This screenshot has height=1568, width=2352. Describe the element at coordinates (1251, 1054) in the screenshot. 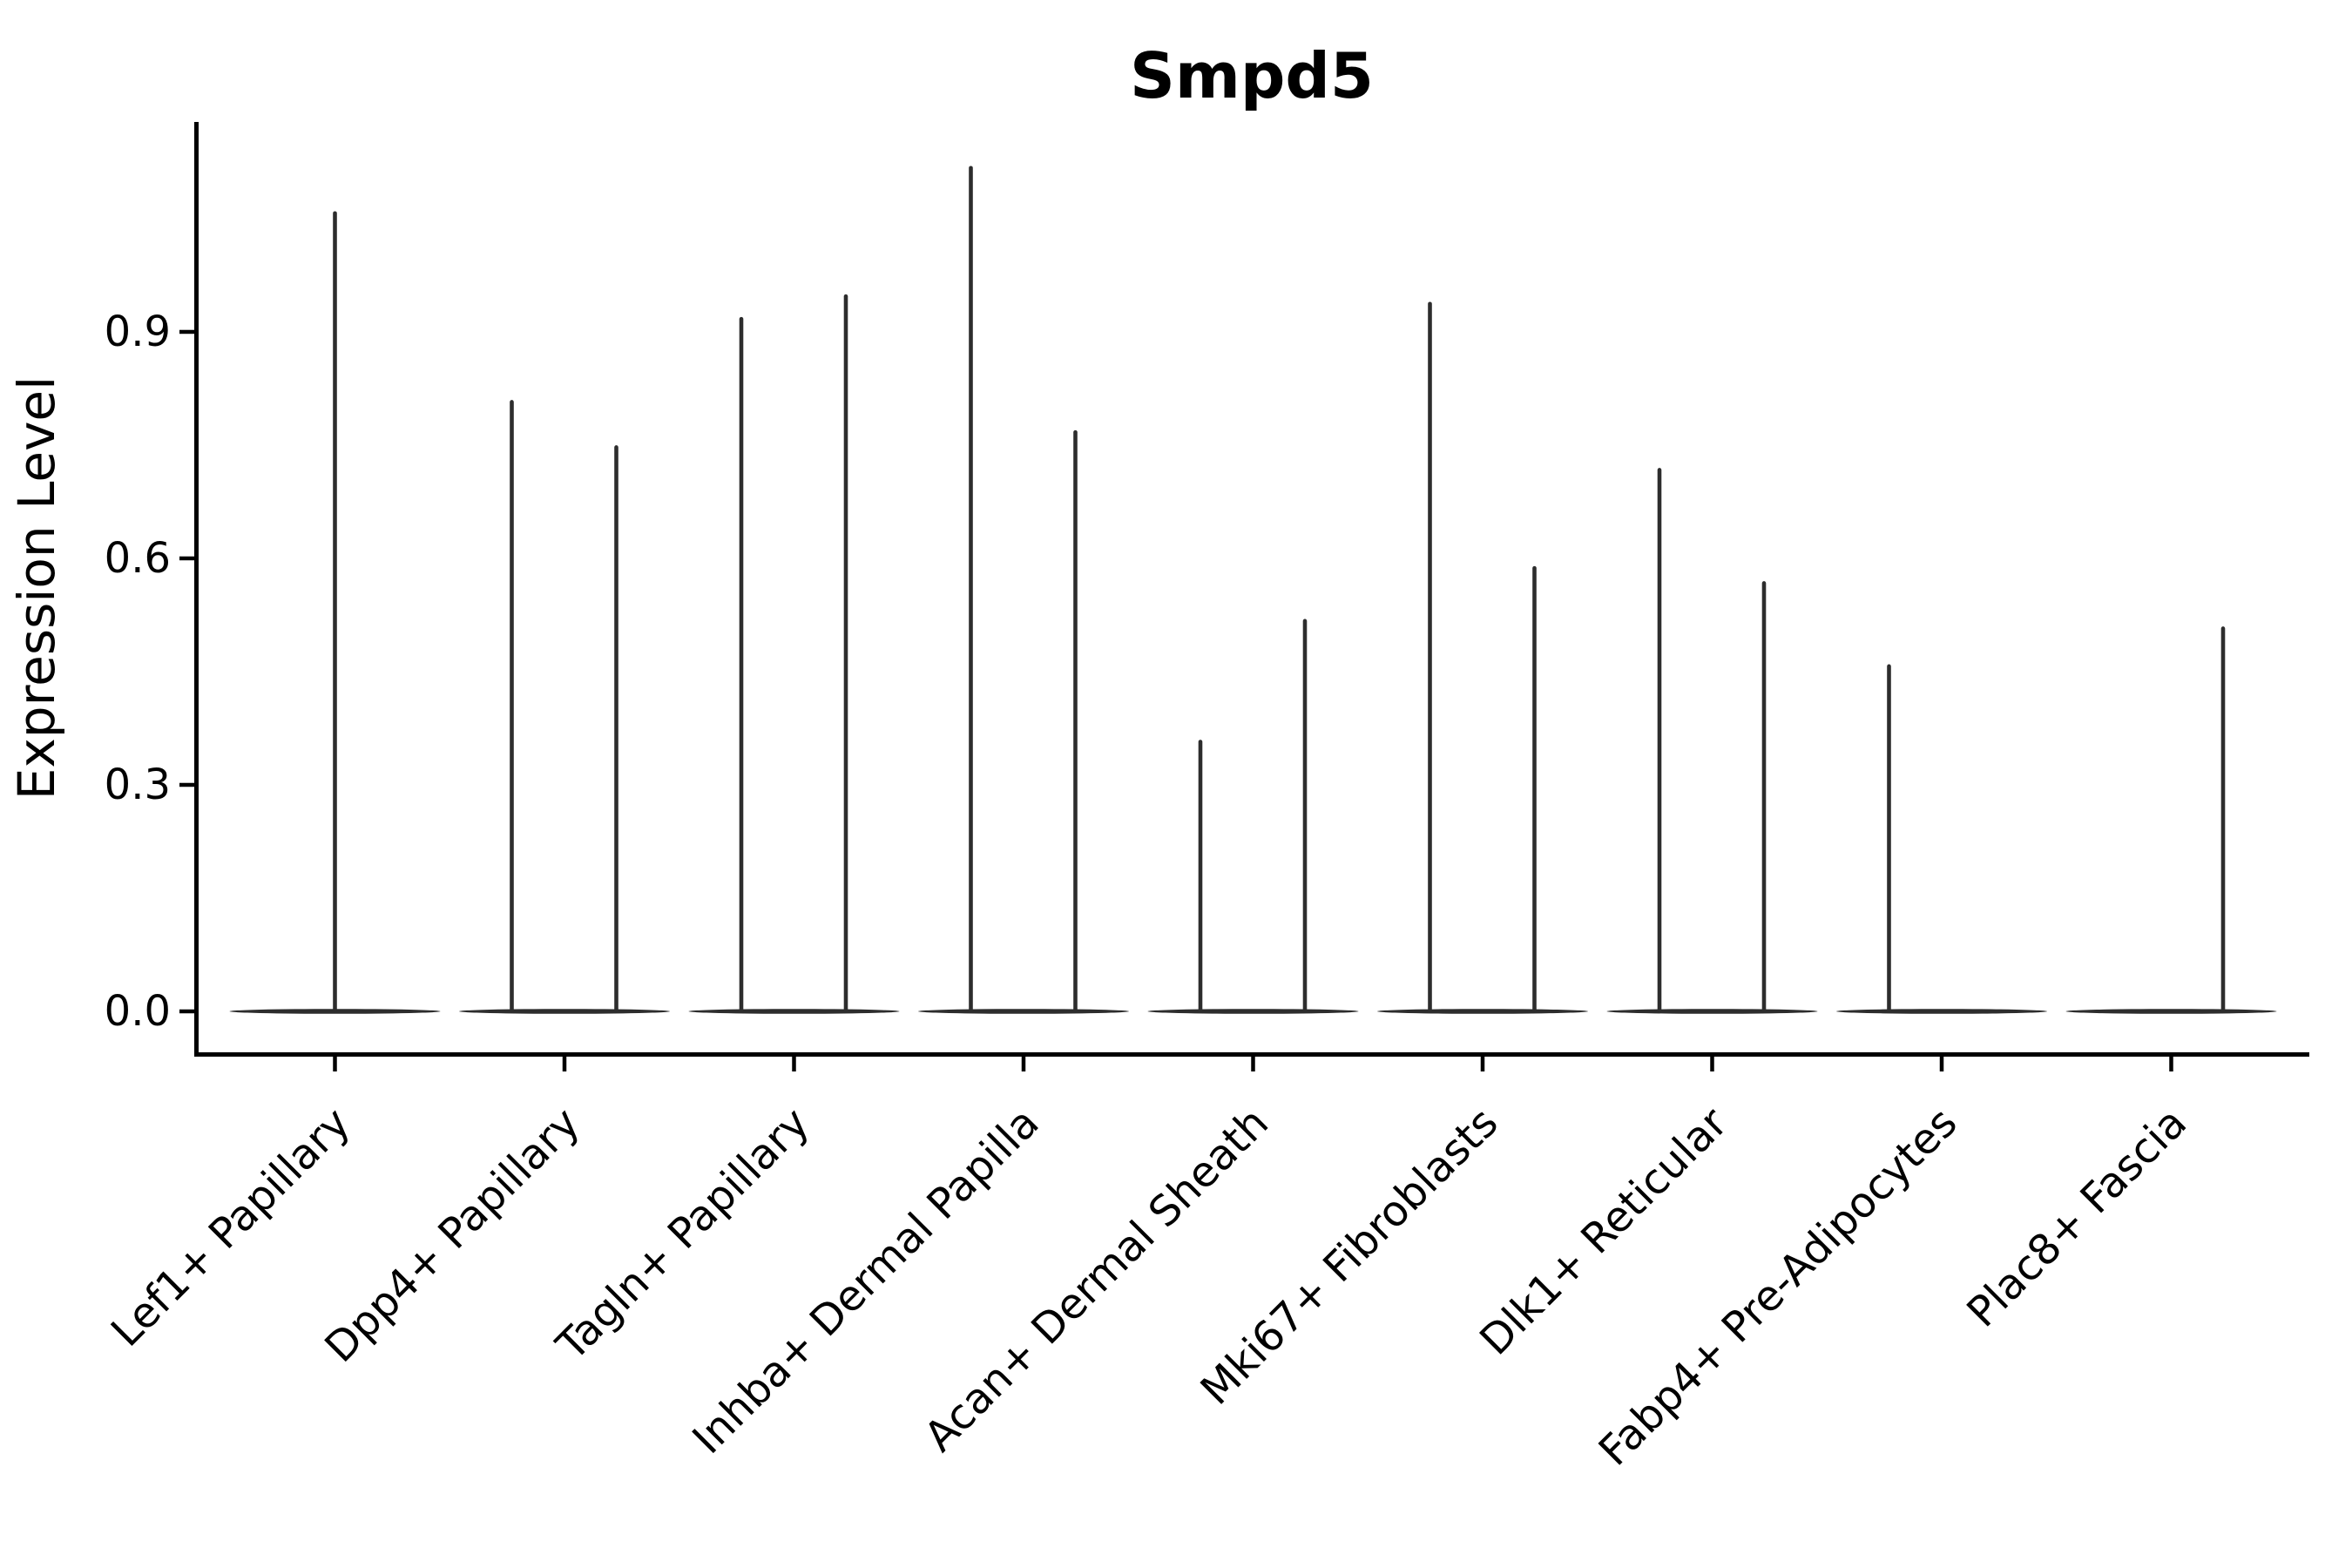

I see `x-axis-spine` at that location.